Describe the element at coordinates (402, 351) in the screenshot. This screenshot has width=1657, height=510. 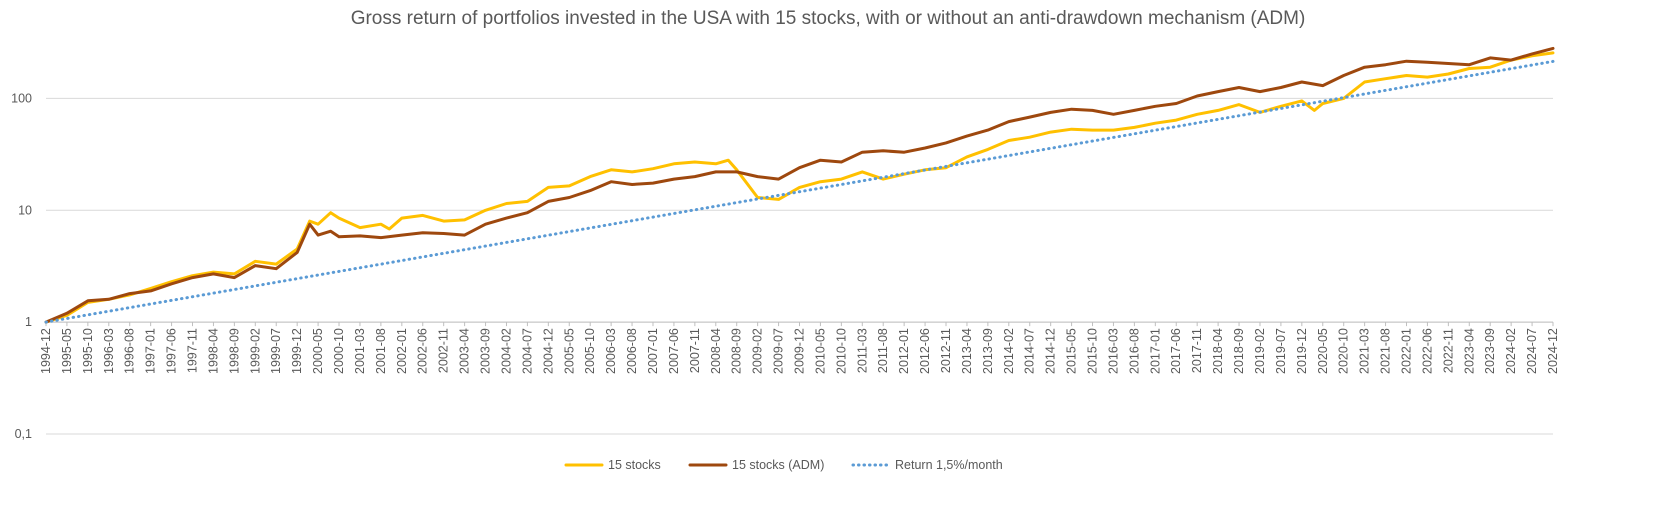
I see `x-tick-label: 2002-01` at that location.